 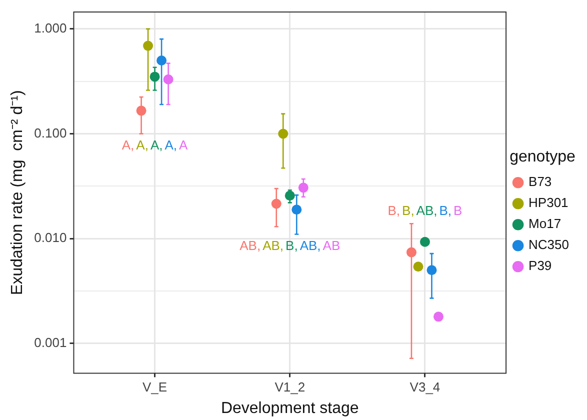 I want to click on legend-title: genotype, so click(x=543, y=157).